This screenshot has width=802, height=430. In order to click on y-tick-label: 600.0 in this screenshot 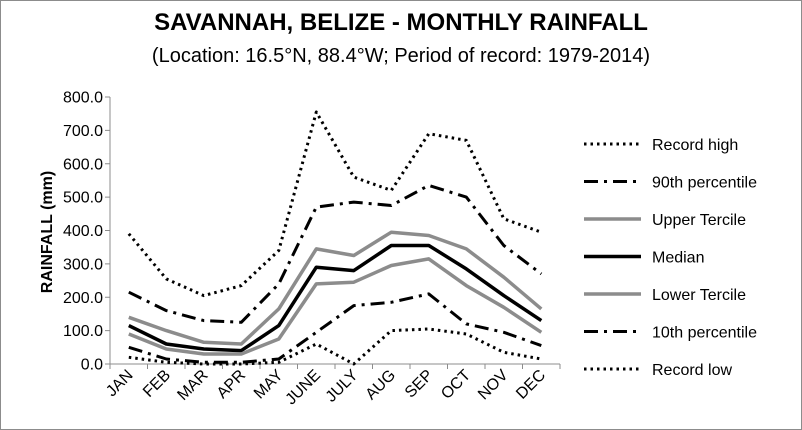, I will do `click(83, 164)`.